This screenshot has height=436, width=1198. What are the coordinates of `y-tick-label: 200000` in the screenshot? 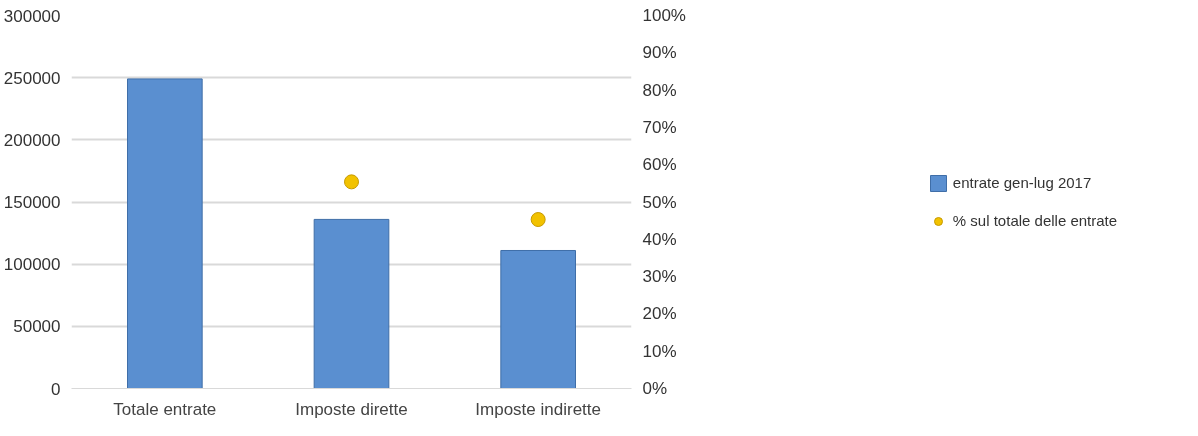 It's located at (32, 140).